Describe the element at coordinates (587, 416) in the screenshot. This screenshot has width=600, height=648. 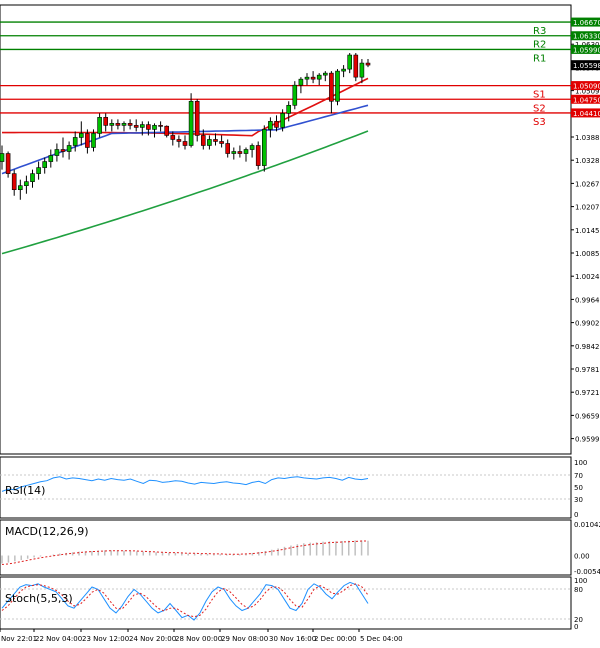
I see `price-tick-label: 0.96595` at that location.